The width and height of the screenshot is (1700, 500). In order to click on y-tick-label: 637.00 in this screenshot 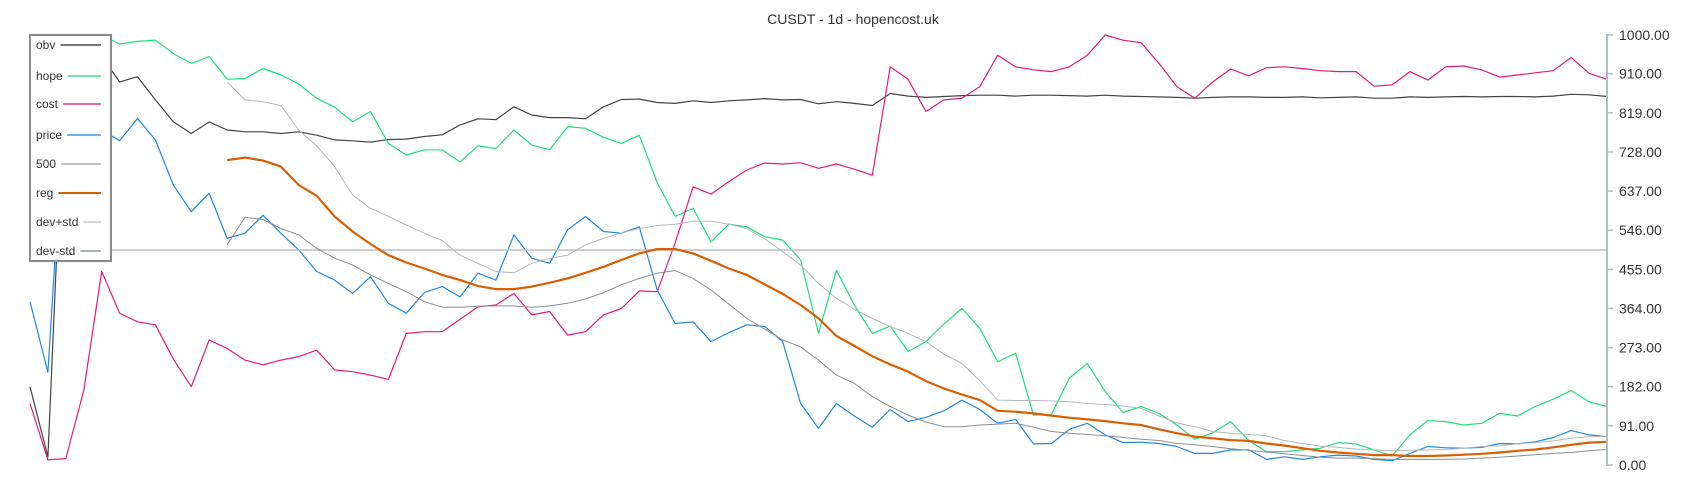, I will do `click(1640, 191)`.